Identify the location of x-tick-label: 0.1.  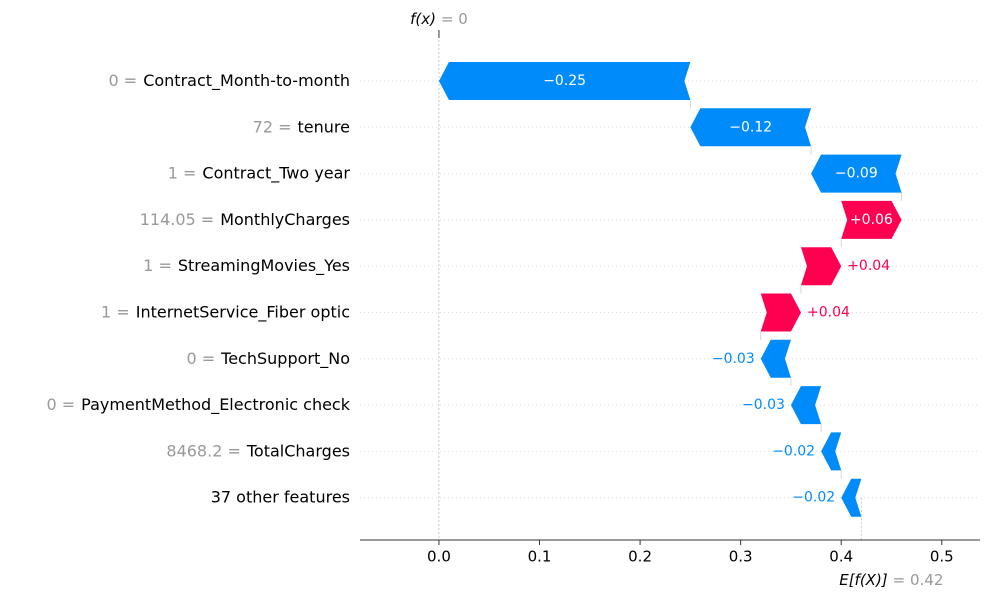
(540, 557).